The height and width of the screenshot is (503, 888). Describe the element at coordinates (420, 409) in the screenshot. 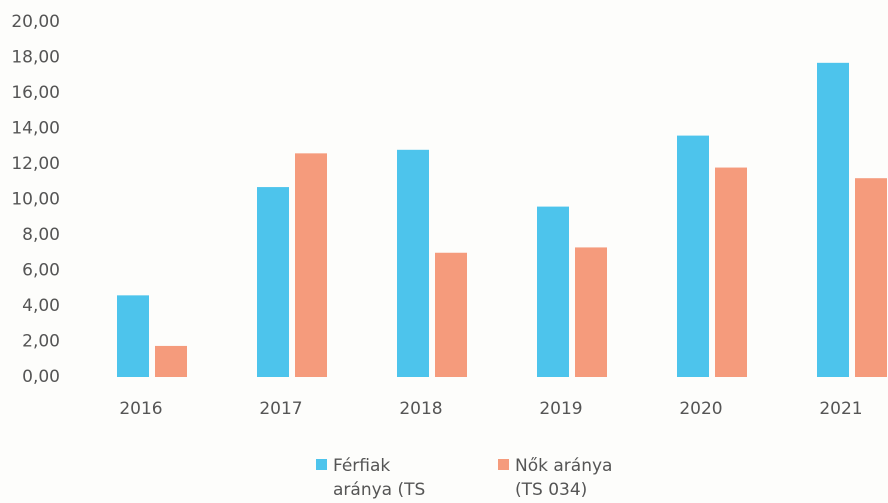

I see `x-tick-label: 2018` at that location.